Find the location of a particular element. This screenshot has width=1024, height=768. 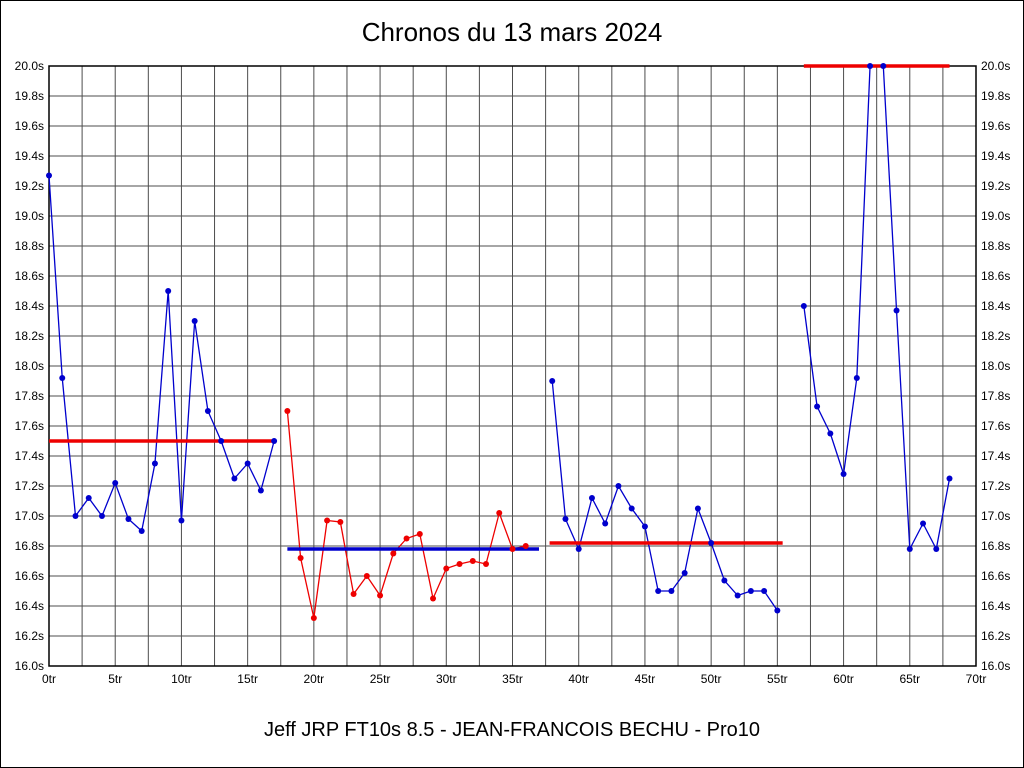

y-tick-label-right: 18.4s is located at coordinates (995, 306).